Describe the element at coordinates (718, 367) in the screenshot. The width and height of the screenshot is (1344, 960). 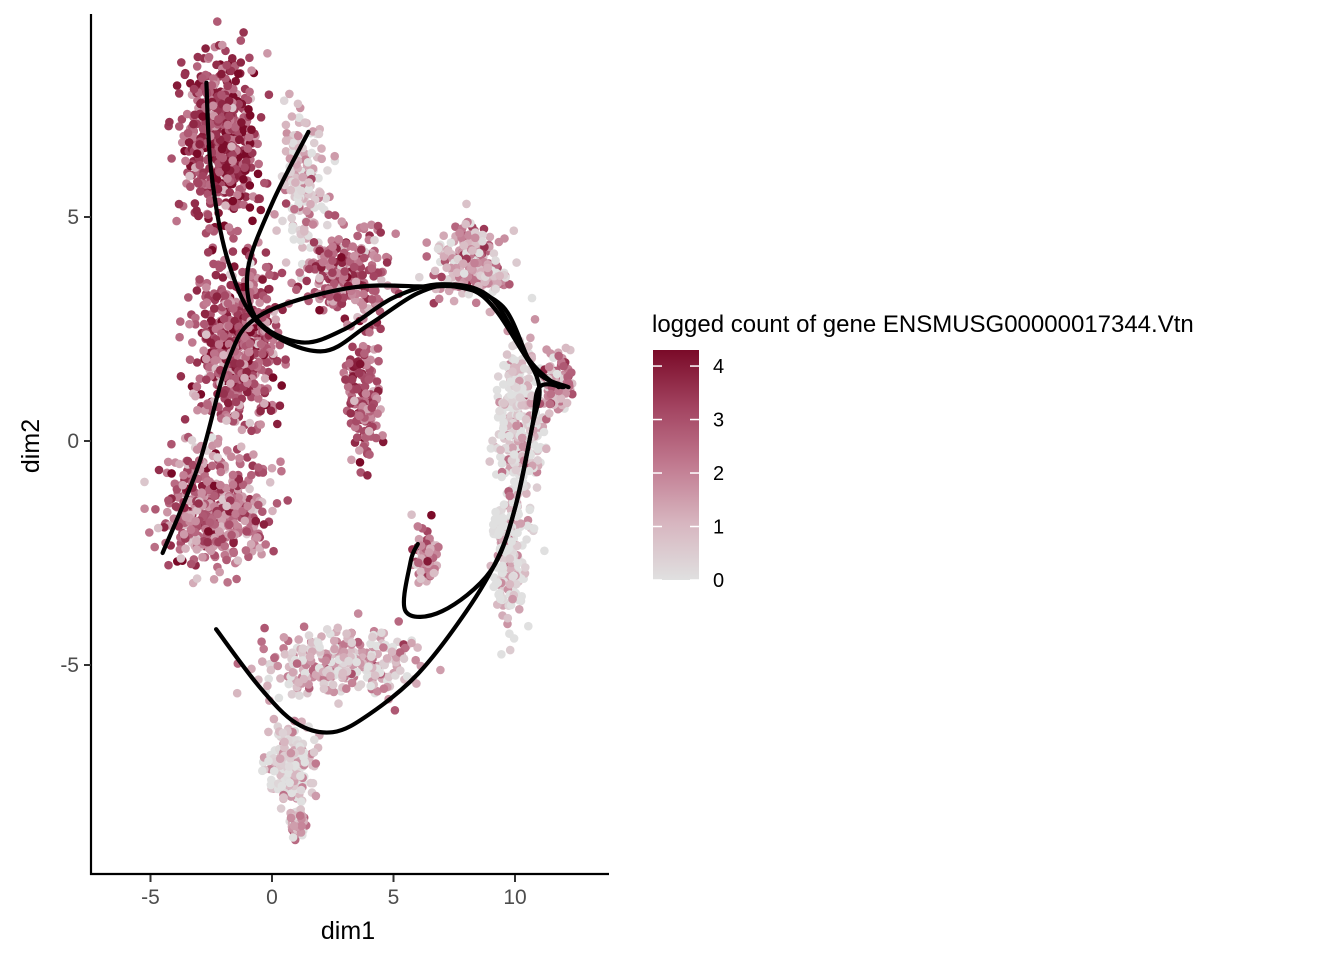
I see `legend-break-label: 4` at that location.